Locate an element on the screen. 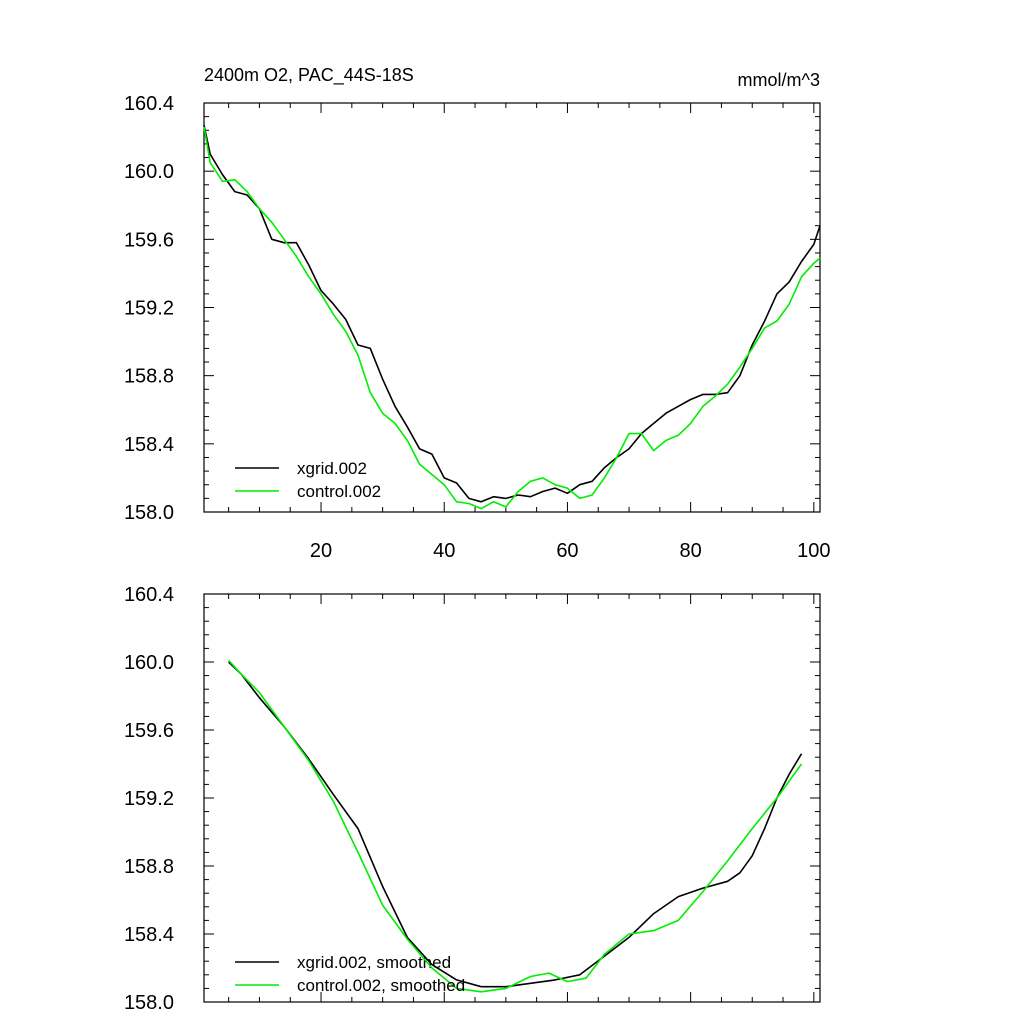 The width and height of the screenshot is (1024, 1024). chart-title: 2400m O2, PAC_44S-18S is located at coordinates (309, 75).